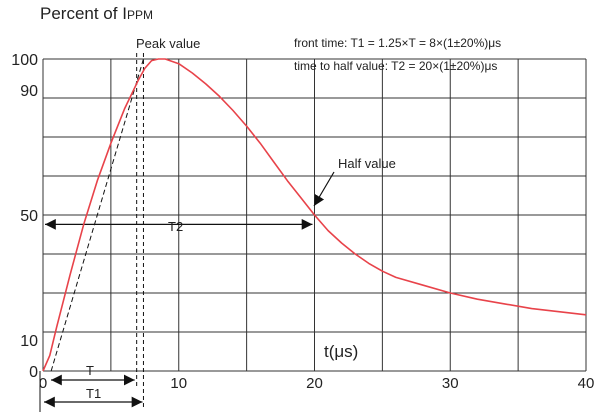 The image size is (600, 417). What do you see at coordinates (367, 163) in the screenshot?
I see `half-value-label: Half value` at bounding box center [367, 163].